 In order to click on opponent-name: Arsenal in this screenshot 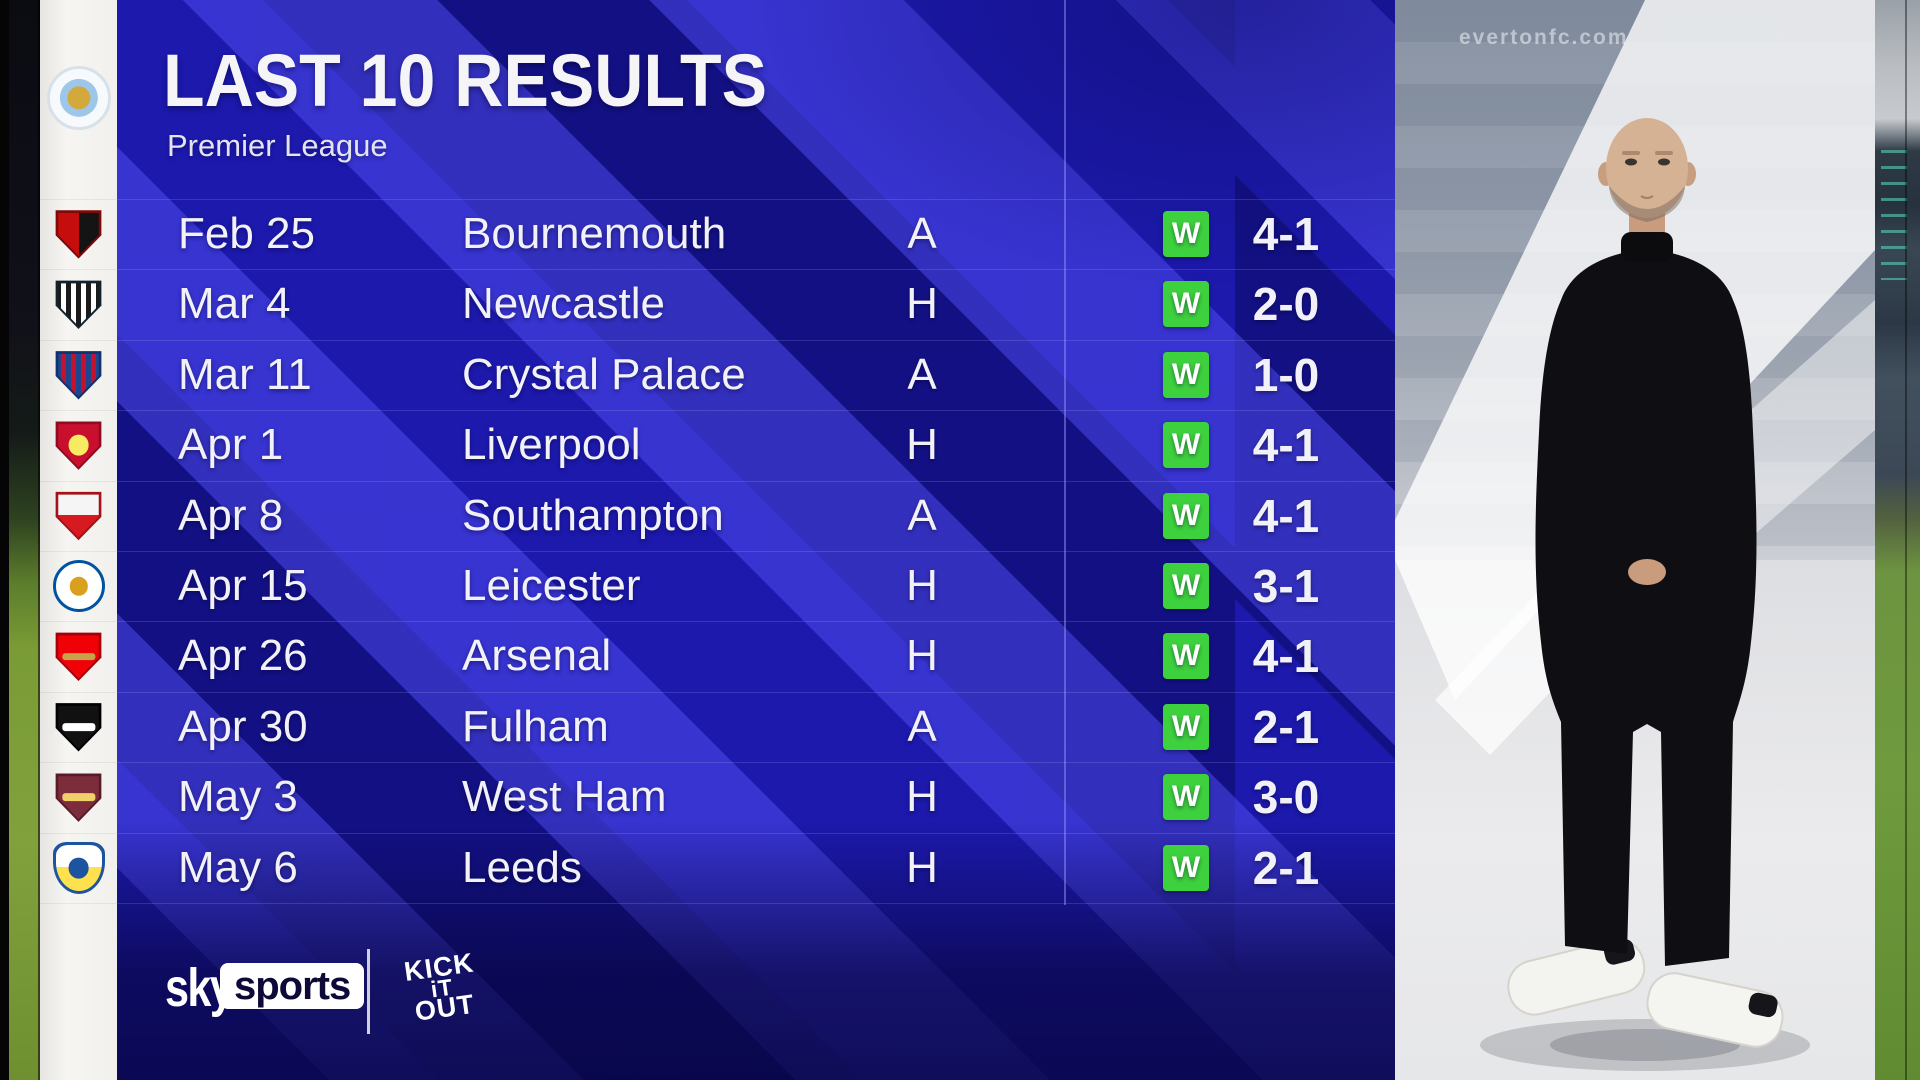, I will do `click(537, 656)`.